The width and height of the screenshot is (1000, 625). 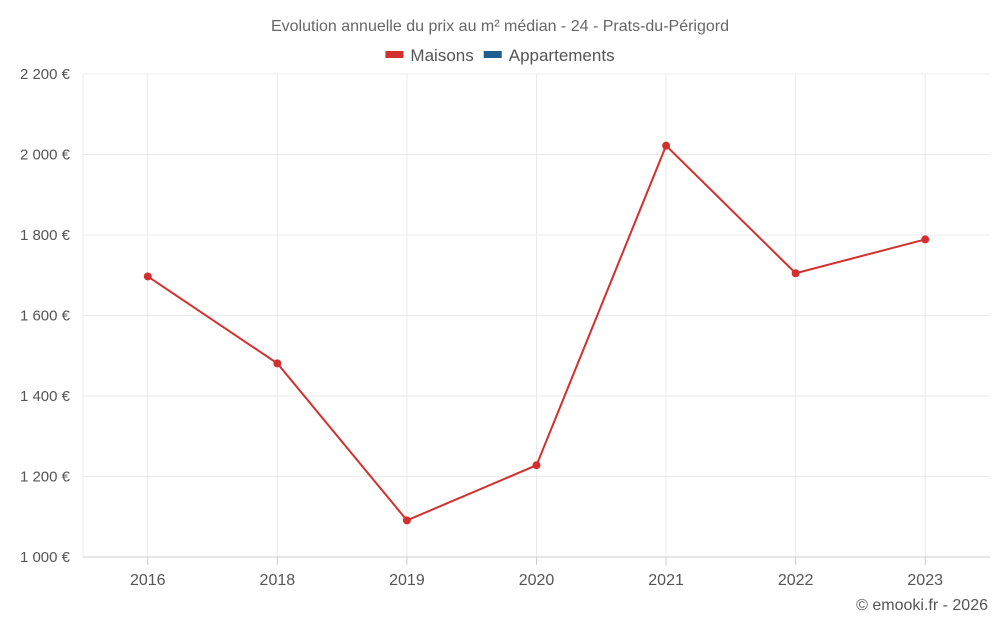 I want to click on x-tick-label: 2016, so click(x=148, y=580).